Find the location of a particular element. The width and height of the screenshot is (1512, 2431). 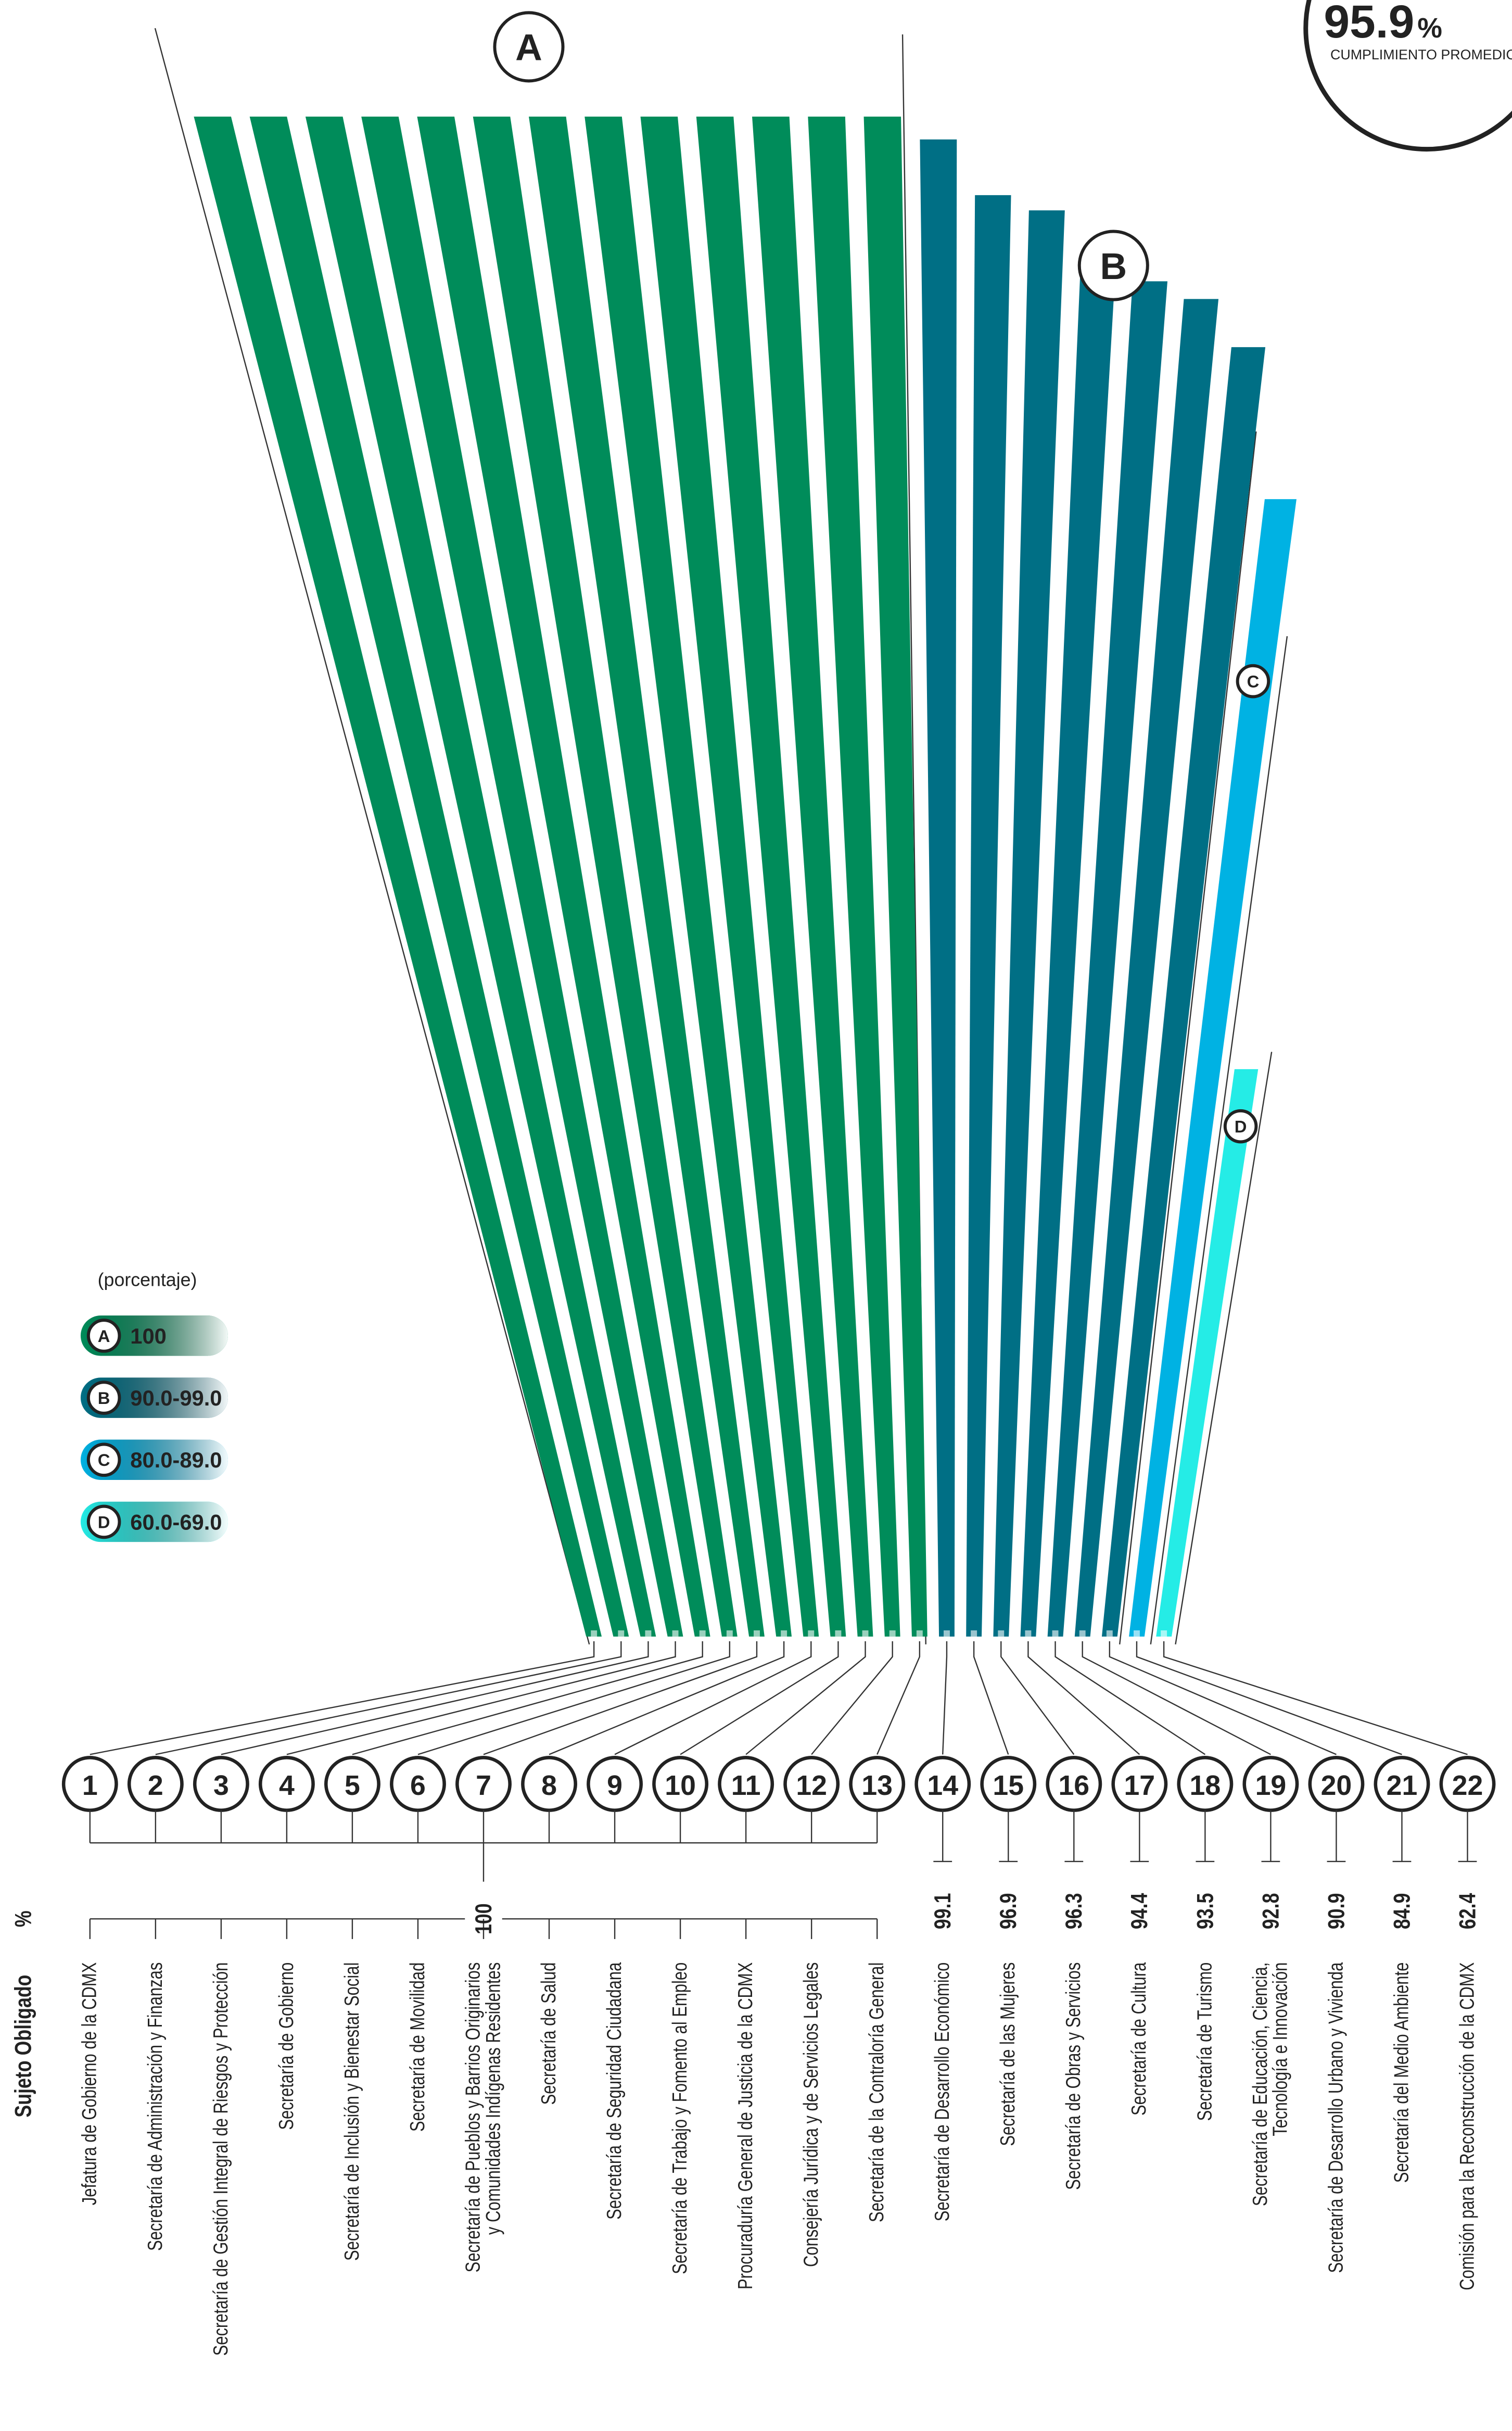

summary-circle is located at coordinates (1407, 76).